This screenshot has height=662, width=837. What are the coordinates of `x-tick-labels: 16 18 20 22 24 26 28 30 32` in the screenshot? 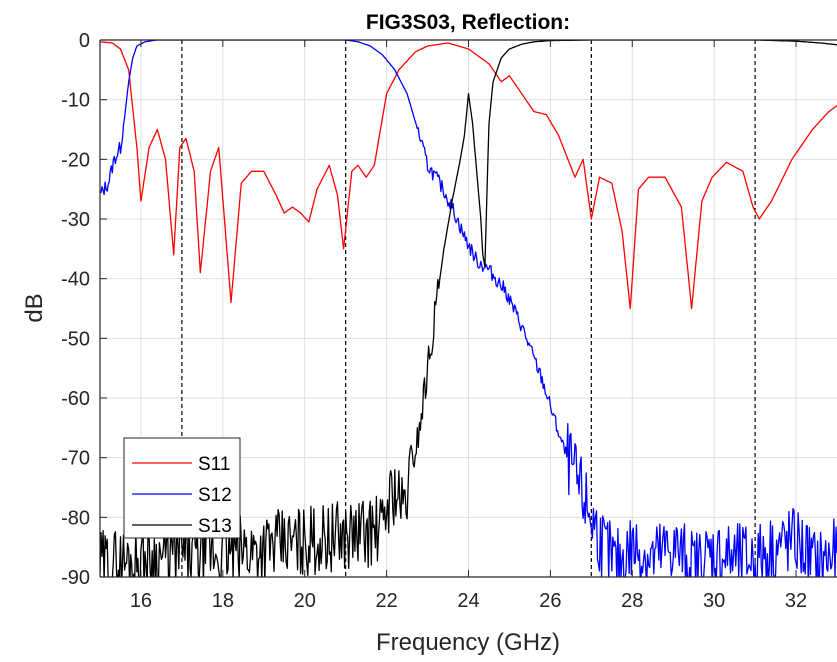 It's located at (468, 601).